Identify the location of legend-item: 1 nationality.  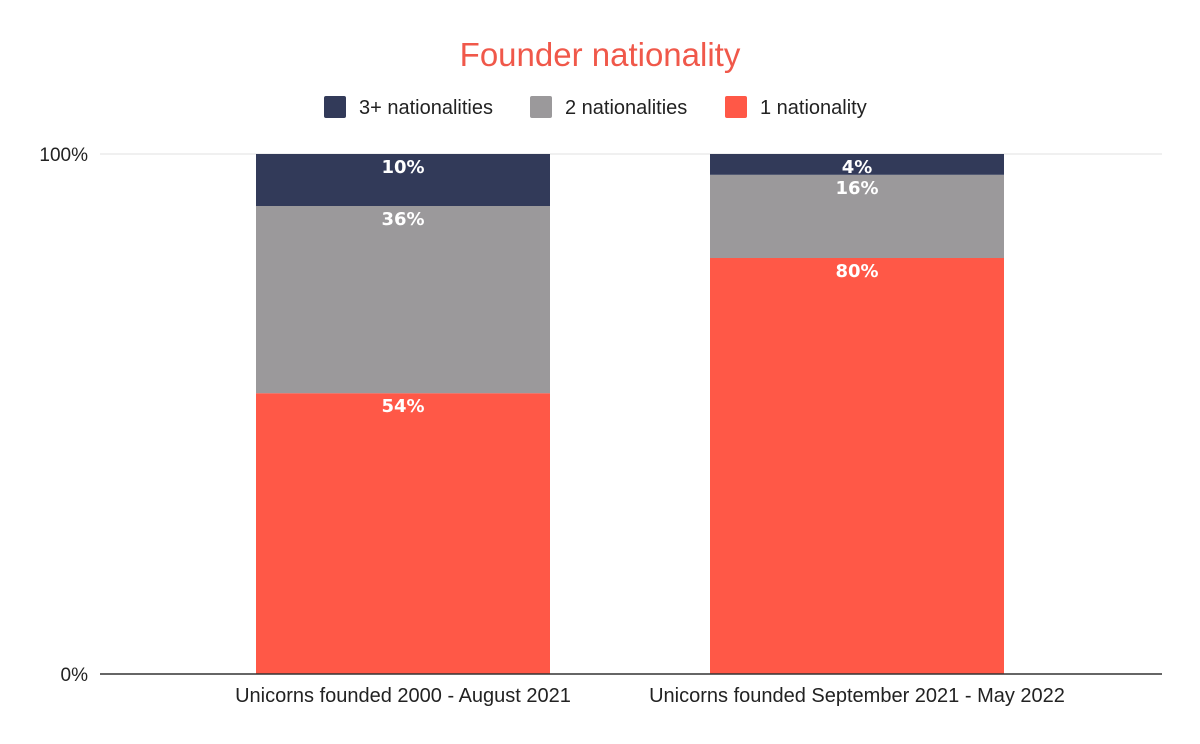
(796, 107).